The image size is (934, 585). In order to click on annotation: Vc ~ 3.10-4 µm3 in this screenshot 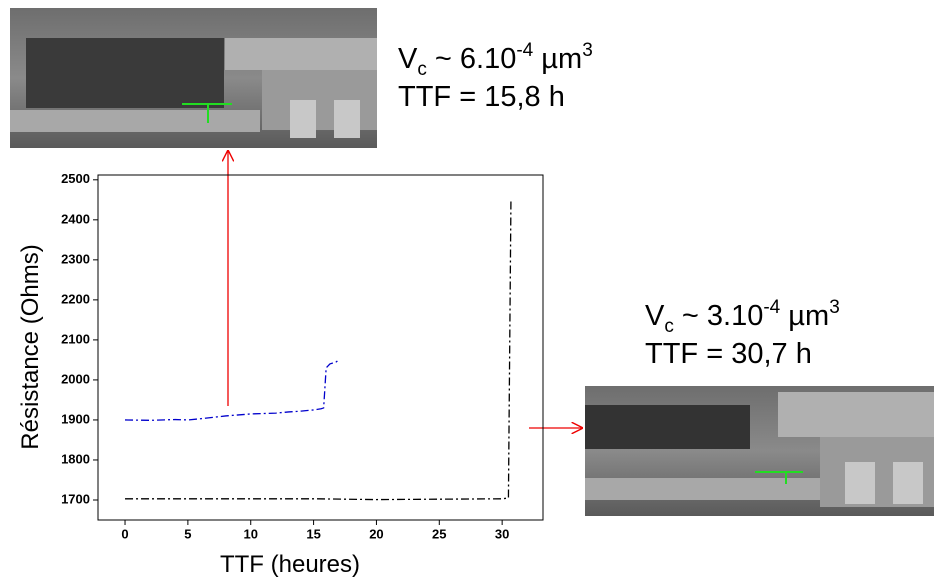, I will do `click(742, 317)`.